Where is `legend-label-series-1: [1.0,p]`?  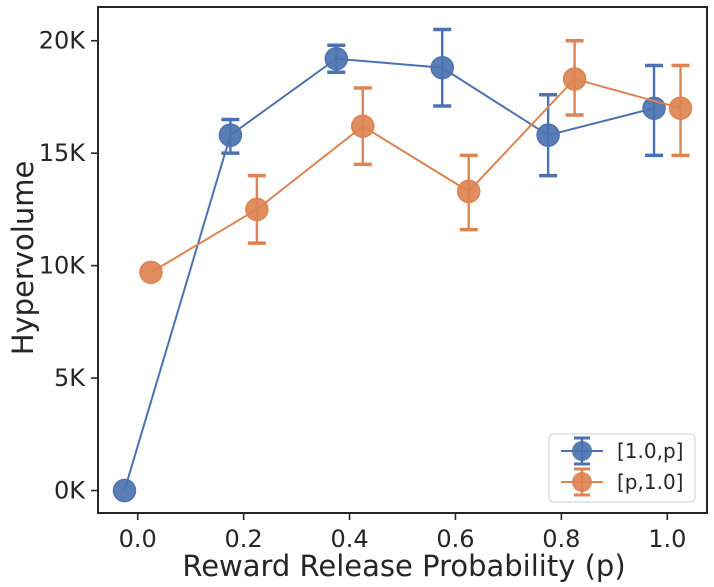
legend-label-series-1: [1.0,p] is located at coordinates (650, 451).